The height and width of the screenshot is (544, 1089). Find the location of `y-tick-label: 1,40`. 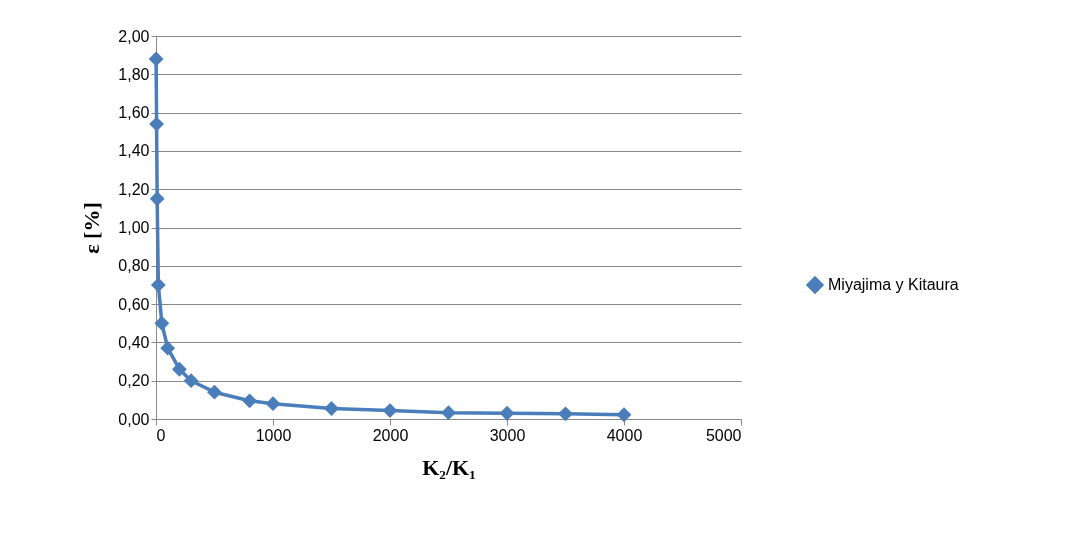

y-tick-label: 1,40 is located at coordinates (134, 151).